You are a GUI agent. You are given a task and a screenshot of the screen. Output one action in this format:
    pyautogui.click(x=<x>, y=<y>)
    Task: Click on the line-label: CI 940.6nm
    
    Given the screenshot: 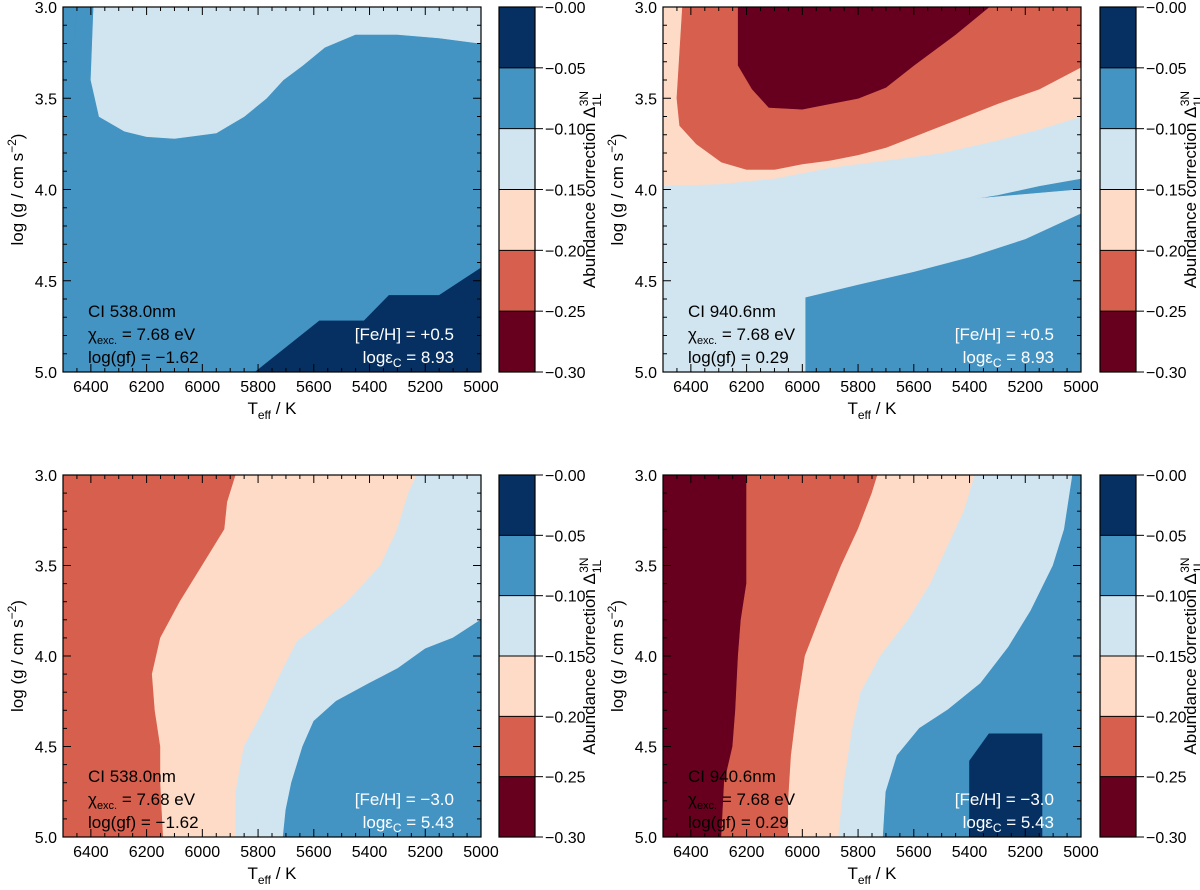 What is the action you would take?
    pyautogui.click(x=732, y=776)
    